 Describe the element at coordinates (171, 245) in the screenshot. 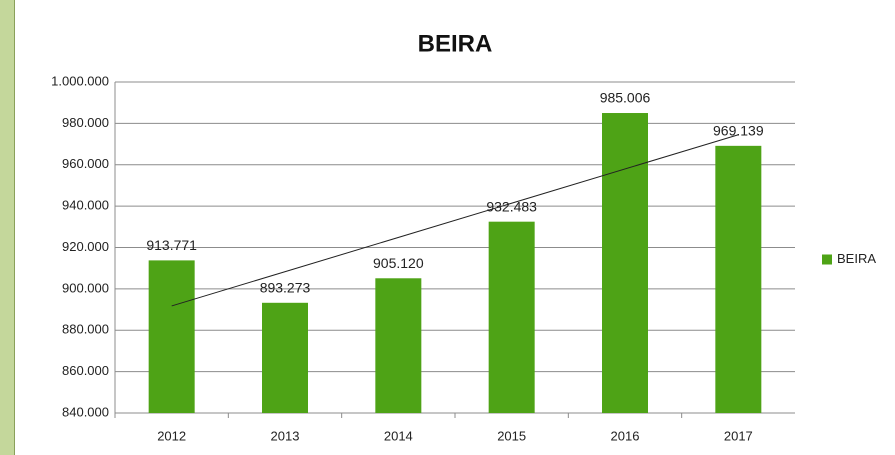

I see `value-label: 913.771` at that location.